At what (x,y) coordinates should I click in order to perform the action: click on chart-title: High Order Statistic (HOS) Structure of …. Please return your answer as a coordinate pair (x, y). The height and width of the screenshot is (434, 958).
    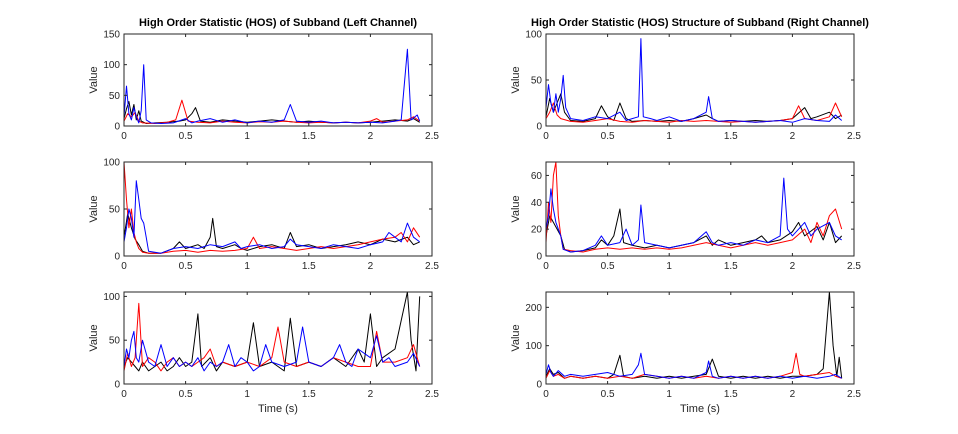
    Looking at the image, I should click on (700, 23).